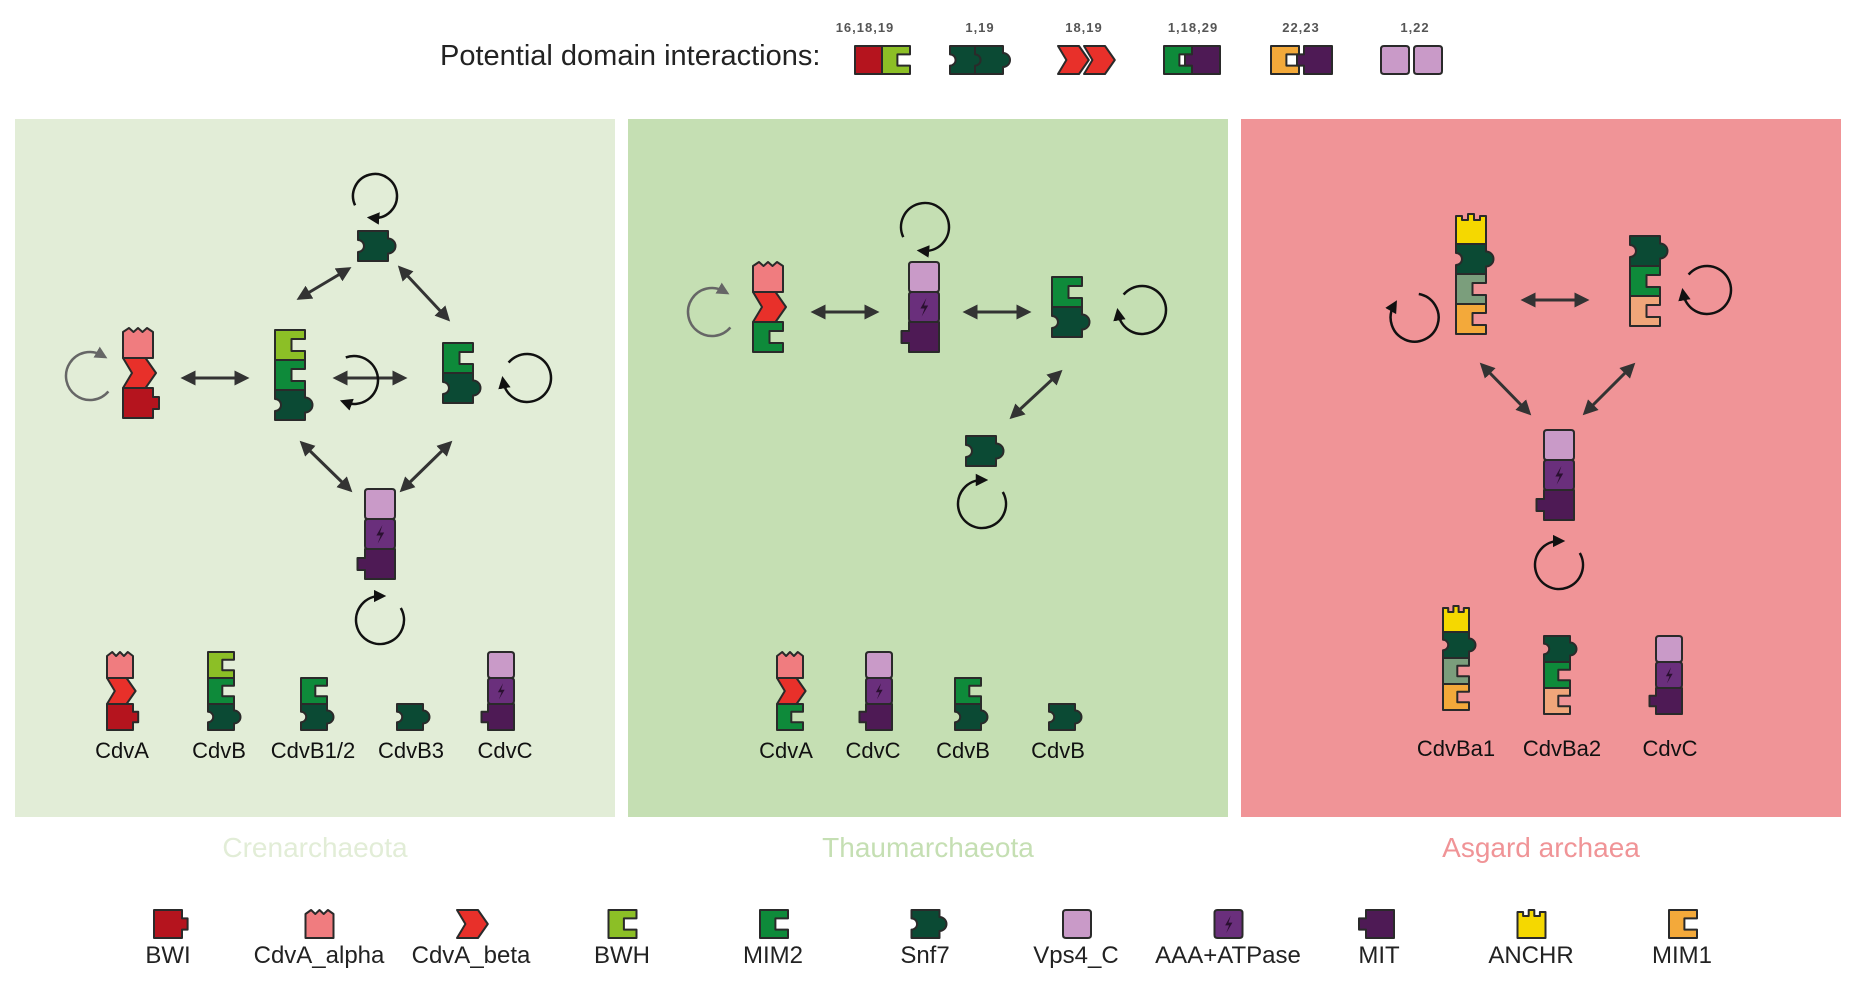 The width and height of the screenshot is (1856, 1008). I want to click on protein-label: CdvB1/2, so click(313, 750).